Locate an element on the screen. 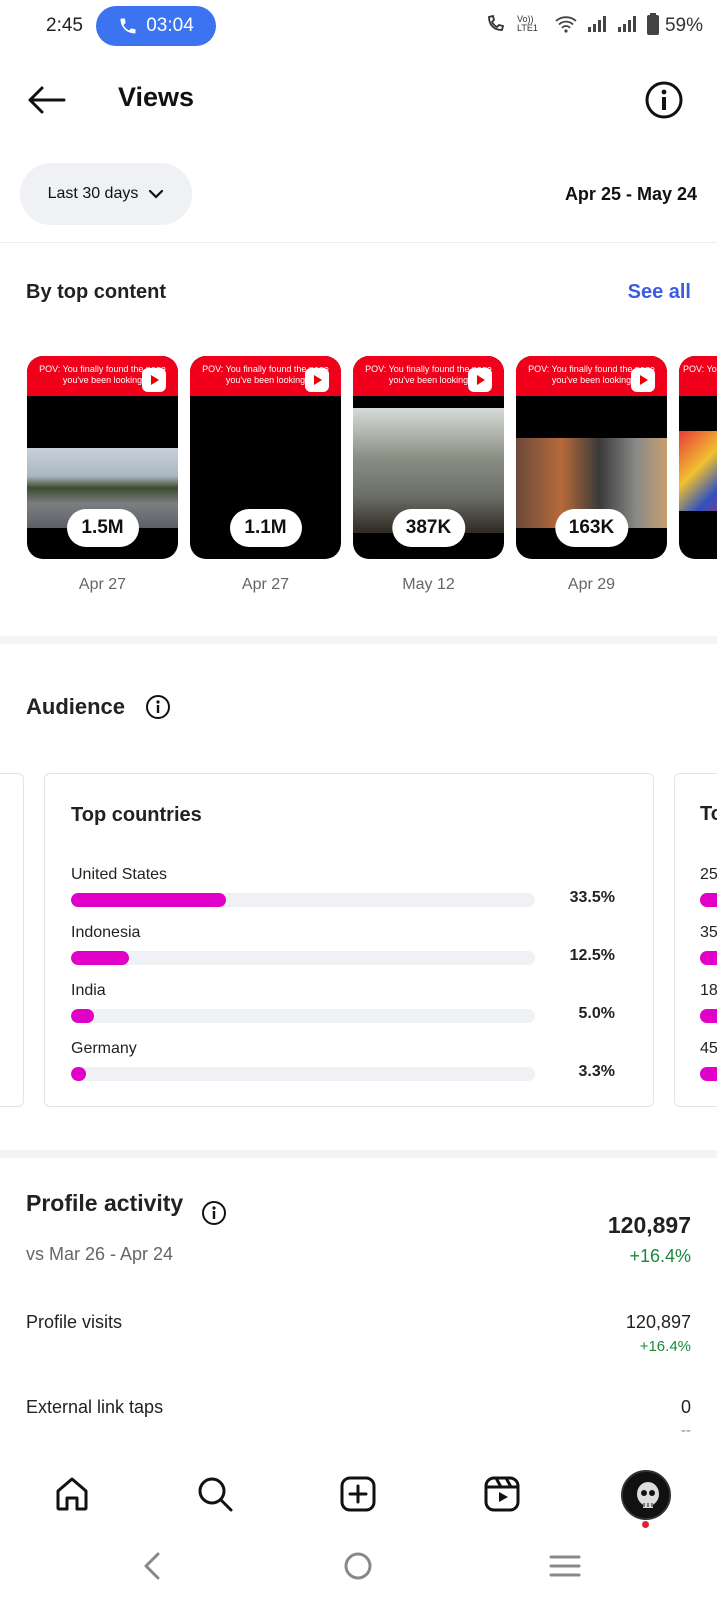 Image resolution: width=717 pixels, height=1600 pixels. system-back-button is located at coordinates (152, 1566).